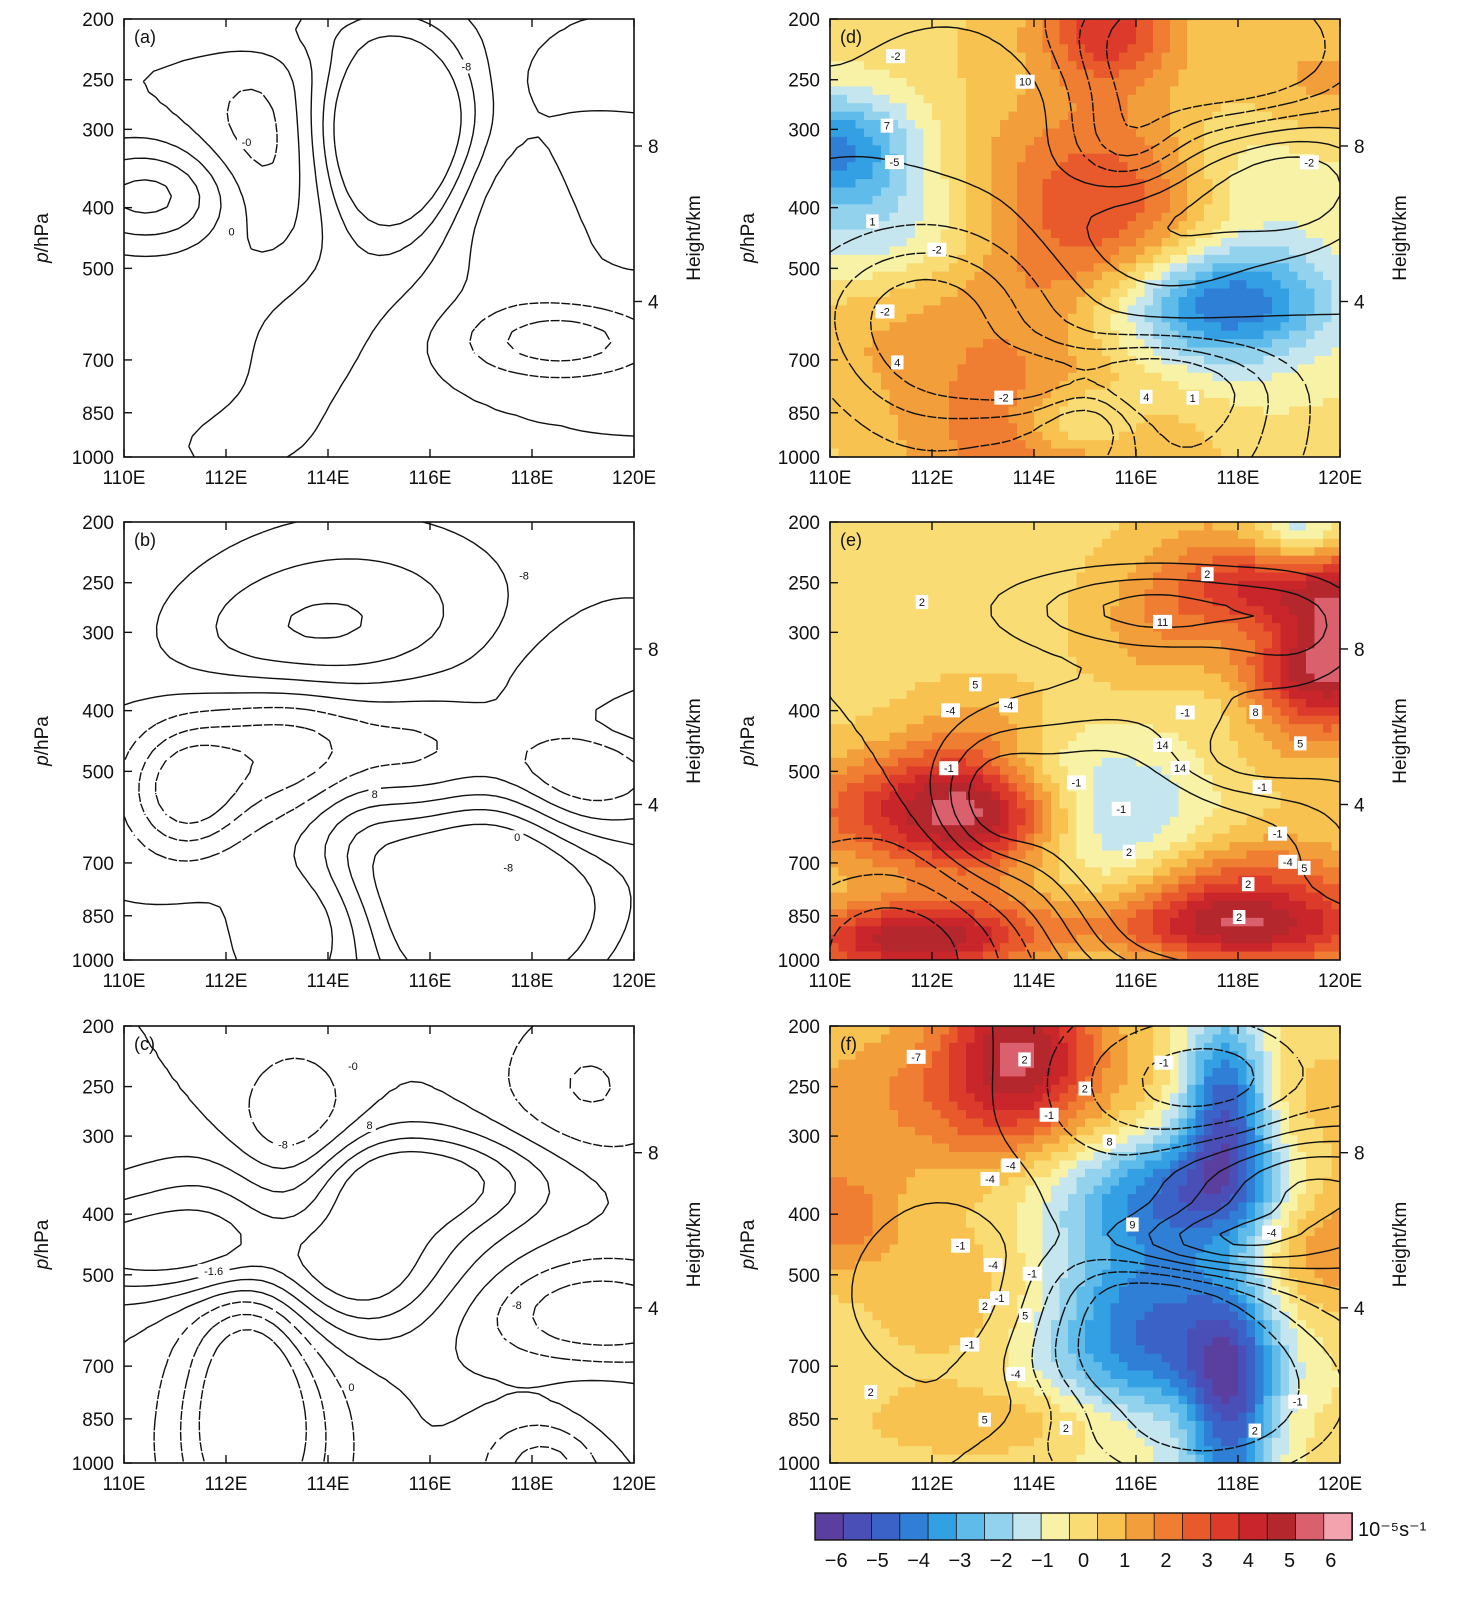 The height and width of the screenshot is (1602, 1473). Describe the element at coordinates (1083, 1526) in the screenshot. I see `colorbar-frame` at that location.